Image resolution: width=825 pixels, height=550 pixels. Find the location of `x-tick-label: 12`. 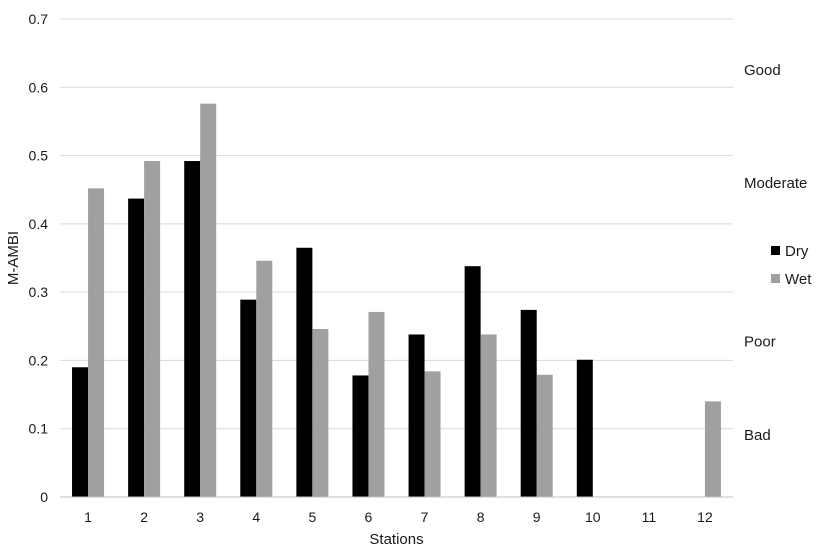

x-tick-label: 12 is located at coordinates (705, 517).